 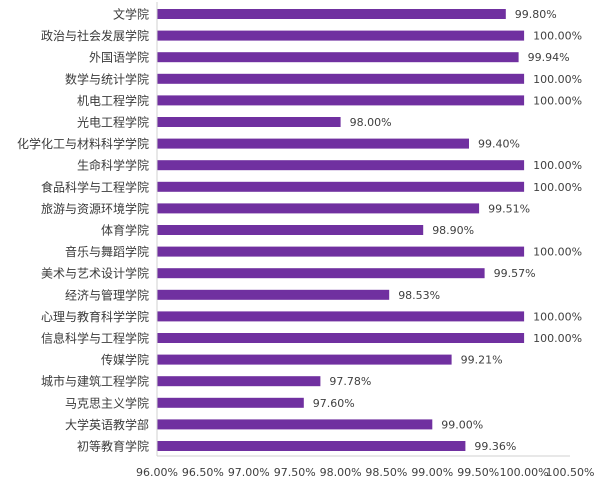 What do you see at coordinates (557, 100) in the screenshot?
I see `value-label-4: 100.00%` at bounding box center [557, 100].